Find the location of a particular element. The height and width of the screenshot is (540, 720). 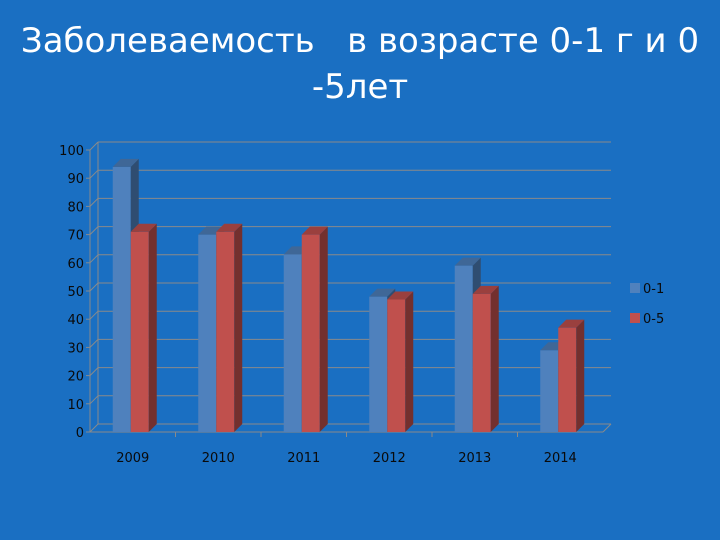

y-tick-label: 100 is located at coordinates (71, 151).